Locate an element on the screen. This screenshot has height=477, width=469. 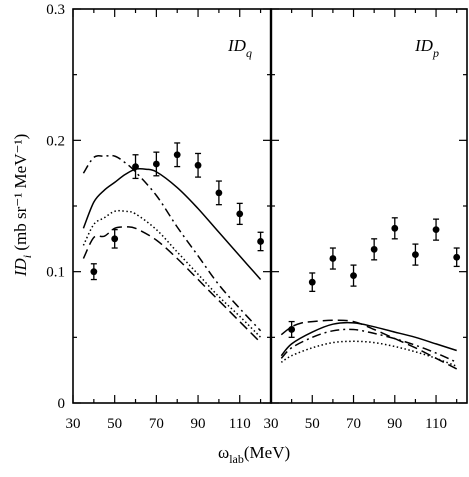
left-curve-dotted is located at coordinates (172, 273).